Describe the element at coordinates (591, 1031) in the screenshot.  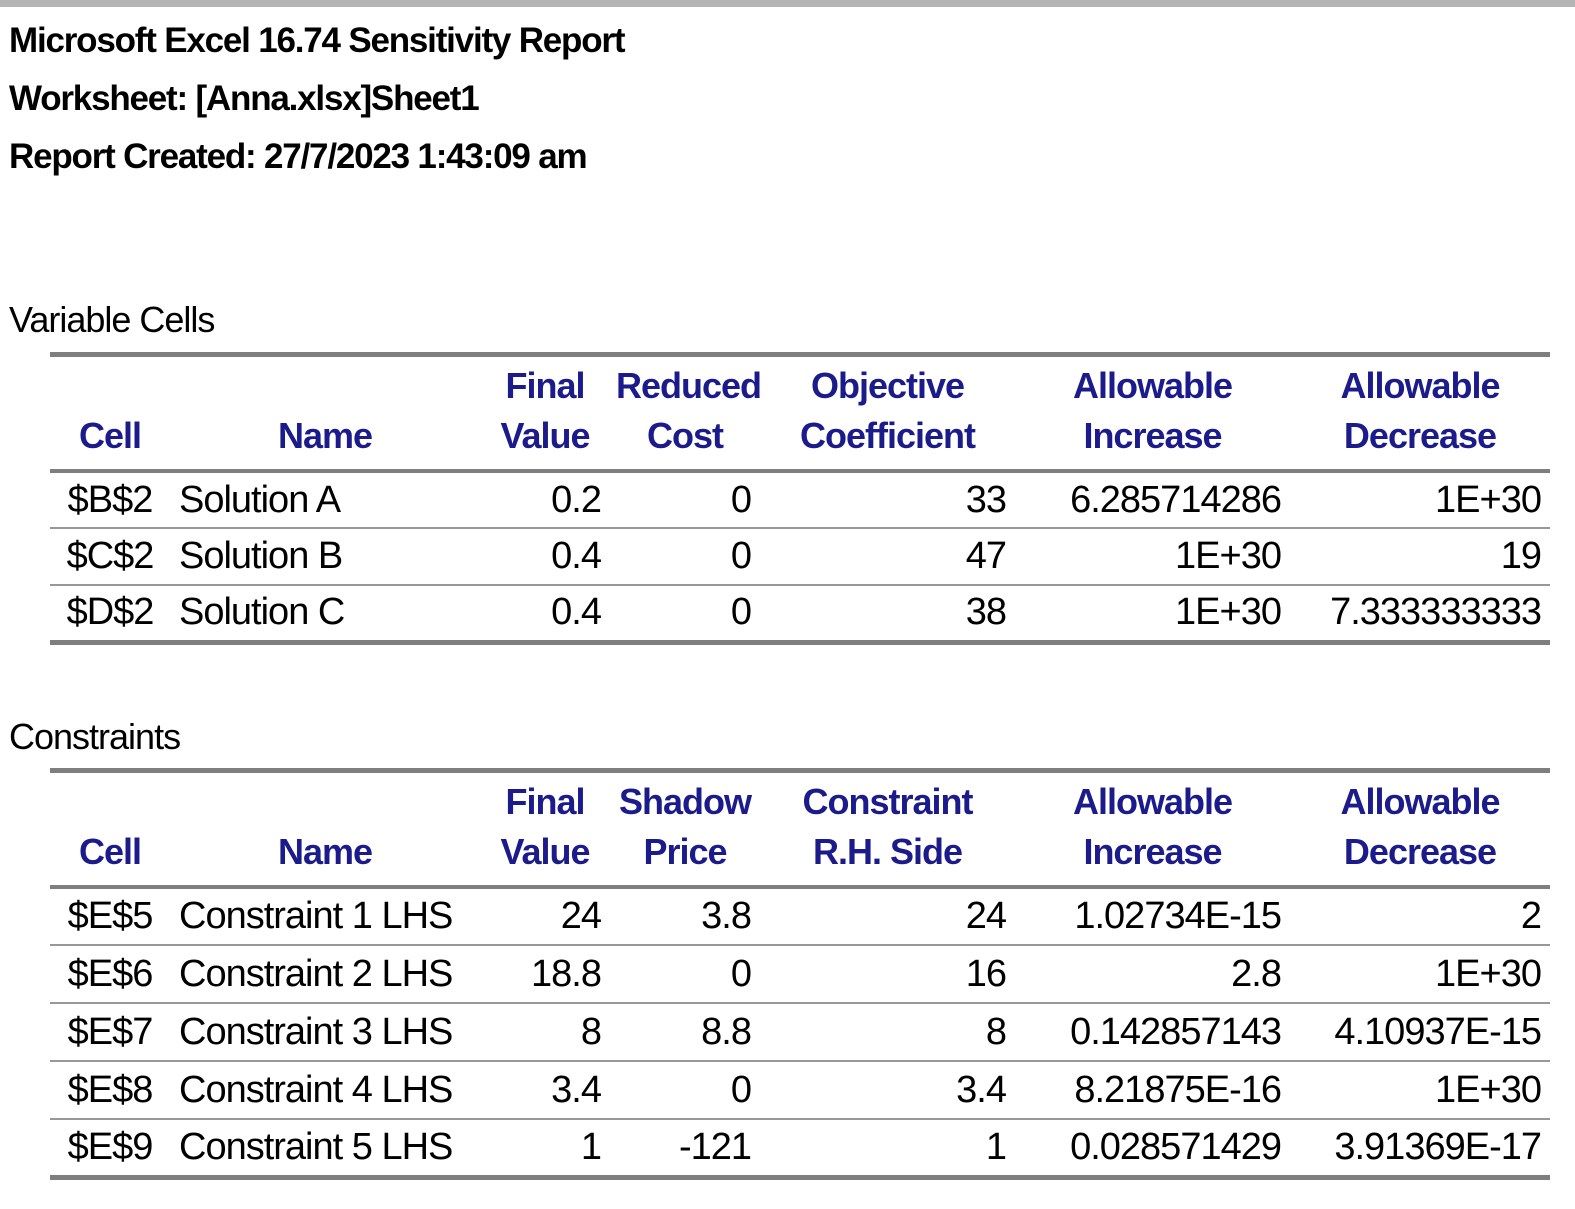
I see `final-value: 8` at that location.